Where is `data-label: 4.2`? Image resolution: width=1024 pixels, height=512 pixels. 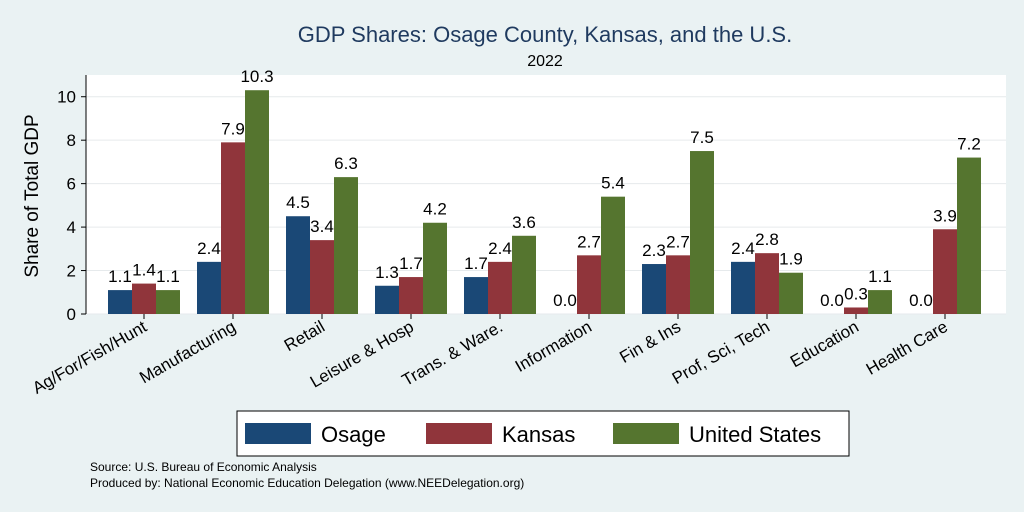 data-label: 4.2 is located at coordinates (435, 209).